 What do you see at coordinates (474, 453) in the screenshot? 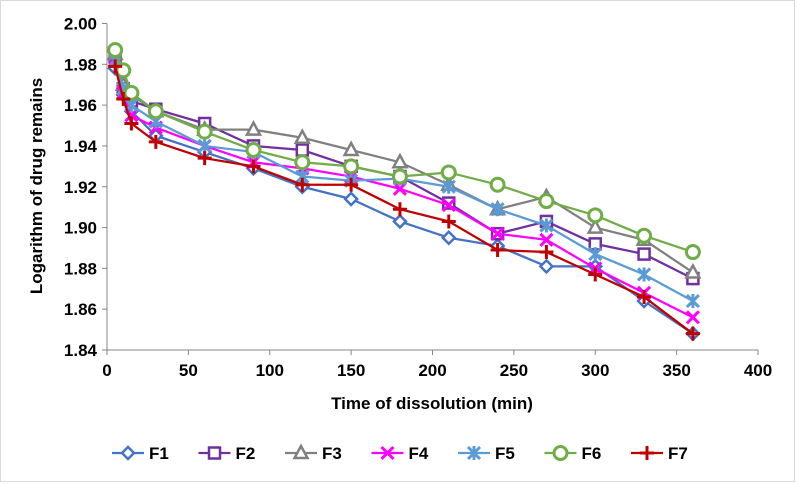
I see `legend-marker-asterisk` at bounding box center [474, 453].